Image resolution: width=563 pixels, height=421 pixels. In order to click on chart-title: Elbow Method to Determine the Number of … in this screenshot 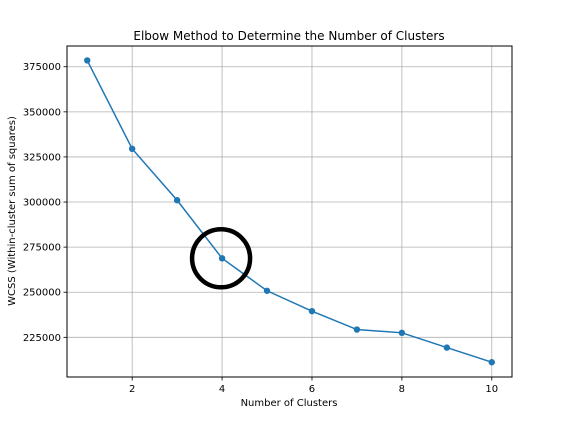, I will do `click(288, 36)`.